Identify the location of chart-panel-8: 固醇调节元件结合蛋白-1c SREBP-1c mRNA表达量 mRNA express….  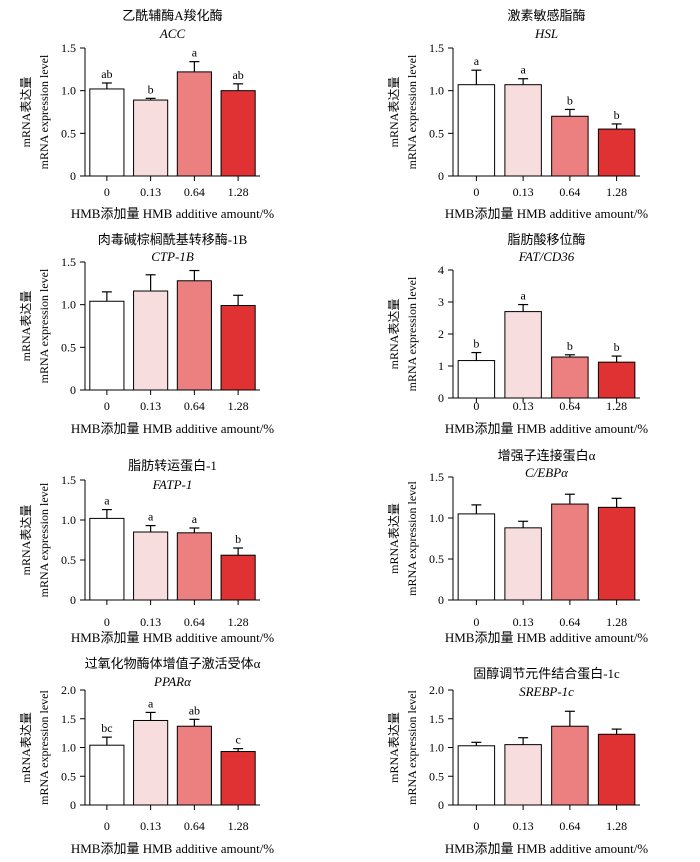
(517, 761).